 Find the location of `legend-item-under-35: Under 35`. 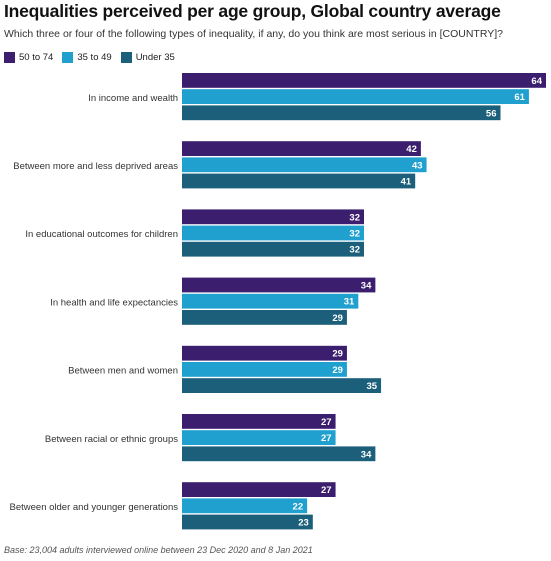

legend-item-under-35: Under 35 is located at coordinates (147, 57).